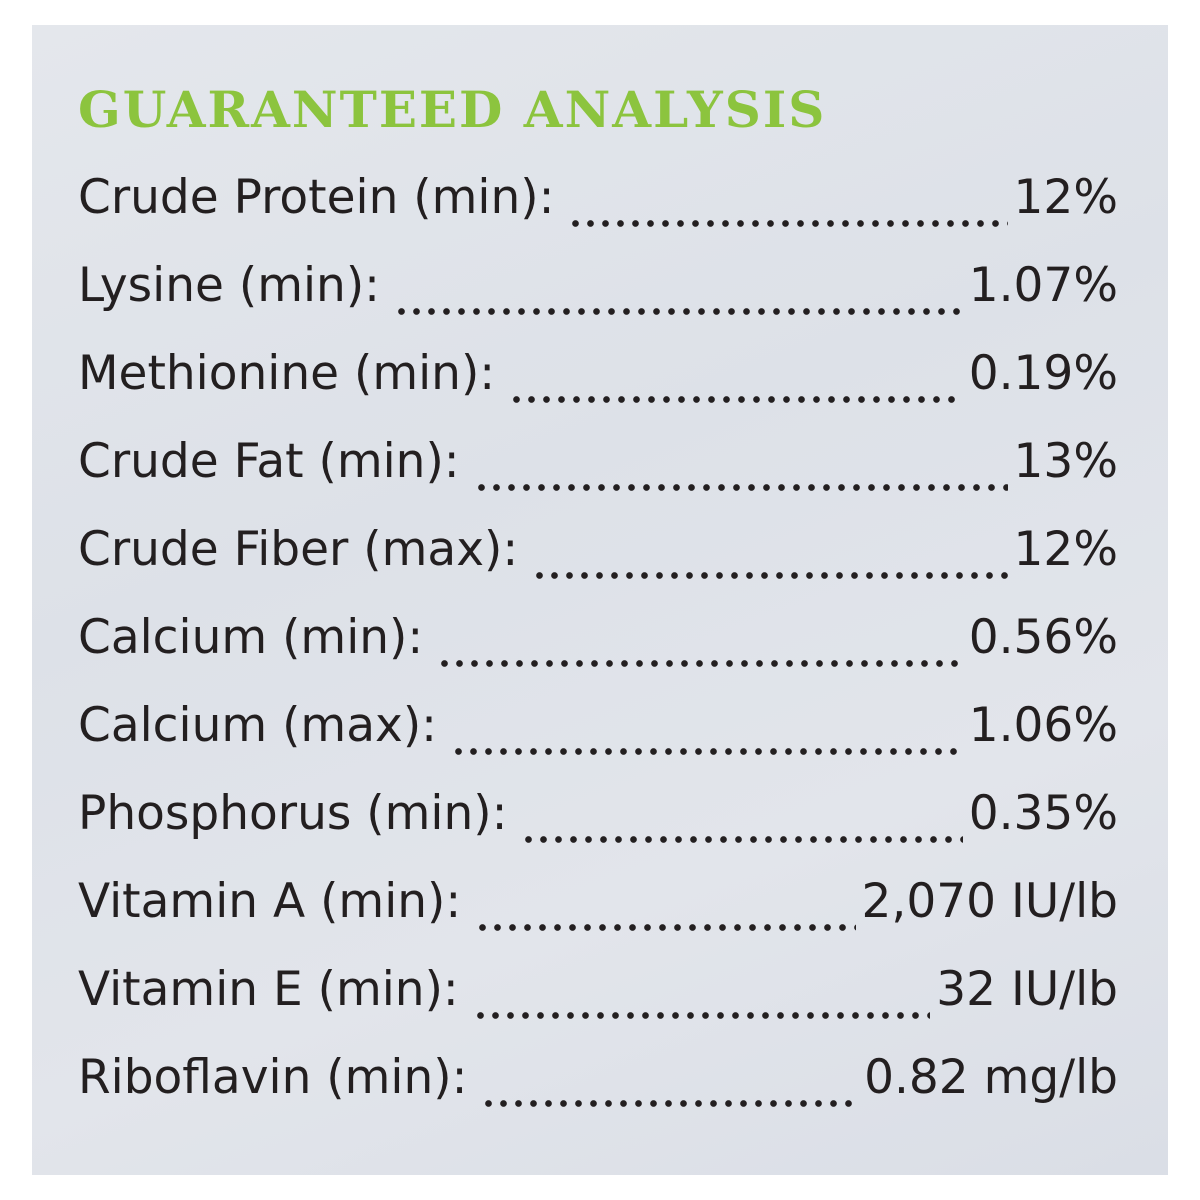  What do you see at coordinates (293, 813) in the screenshot?
I see `nutrient-label: Phosphorus (min):` at bounding box center [293, 813].